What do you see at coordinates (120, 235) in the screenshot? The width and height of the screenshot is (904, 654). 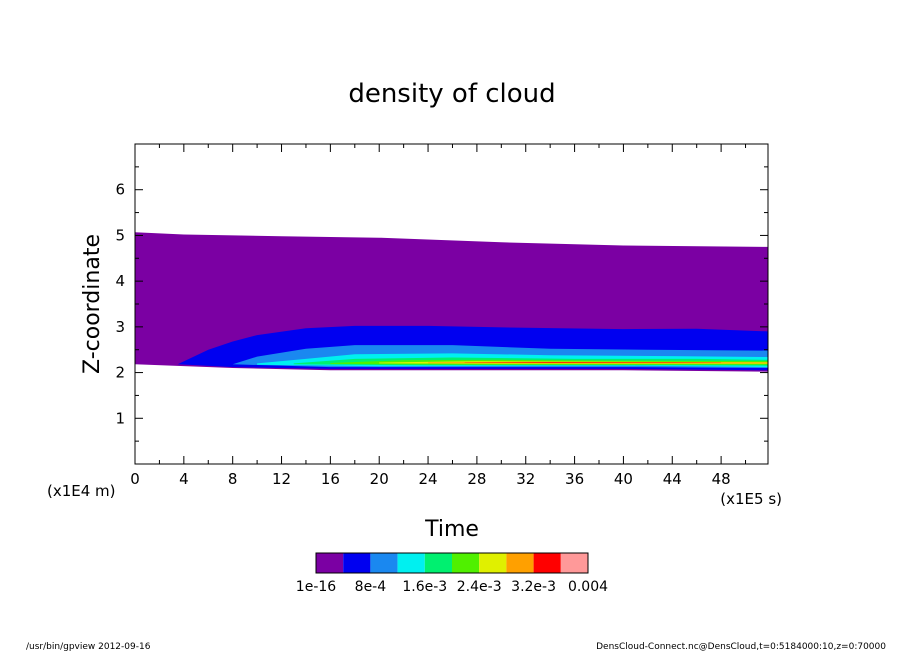 I see `y-tick-label: 5` at bounding box center [120, 235].